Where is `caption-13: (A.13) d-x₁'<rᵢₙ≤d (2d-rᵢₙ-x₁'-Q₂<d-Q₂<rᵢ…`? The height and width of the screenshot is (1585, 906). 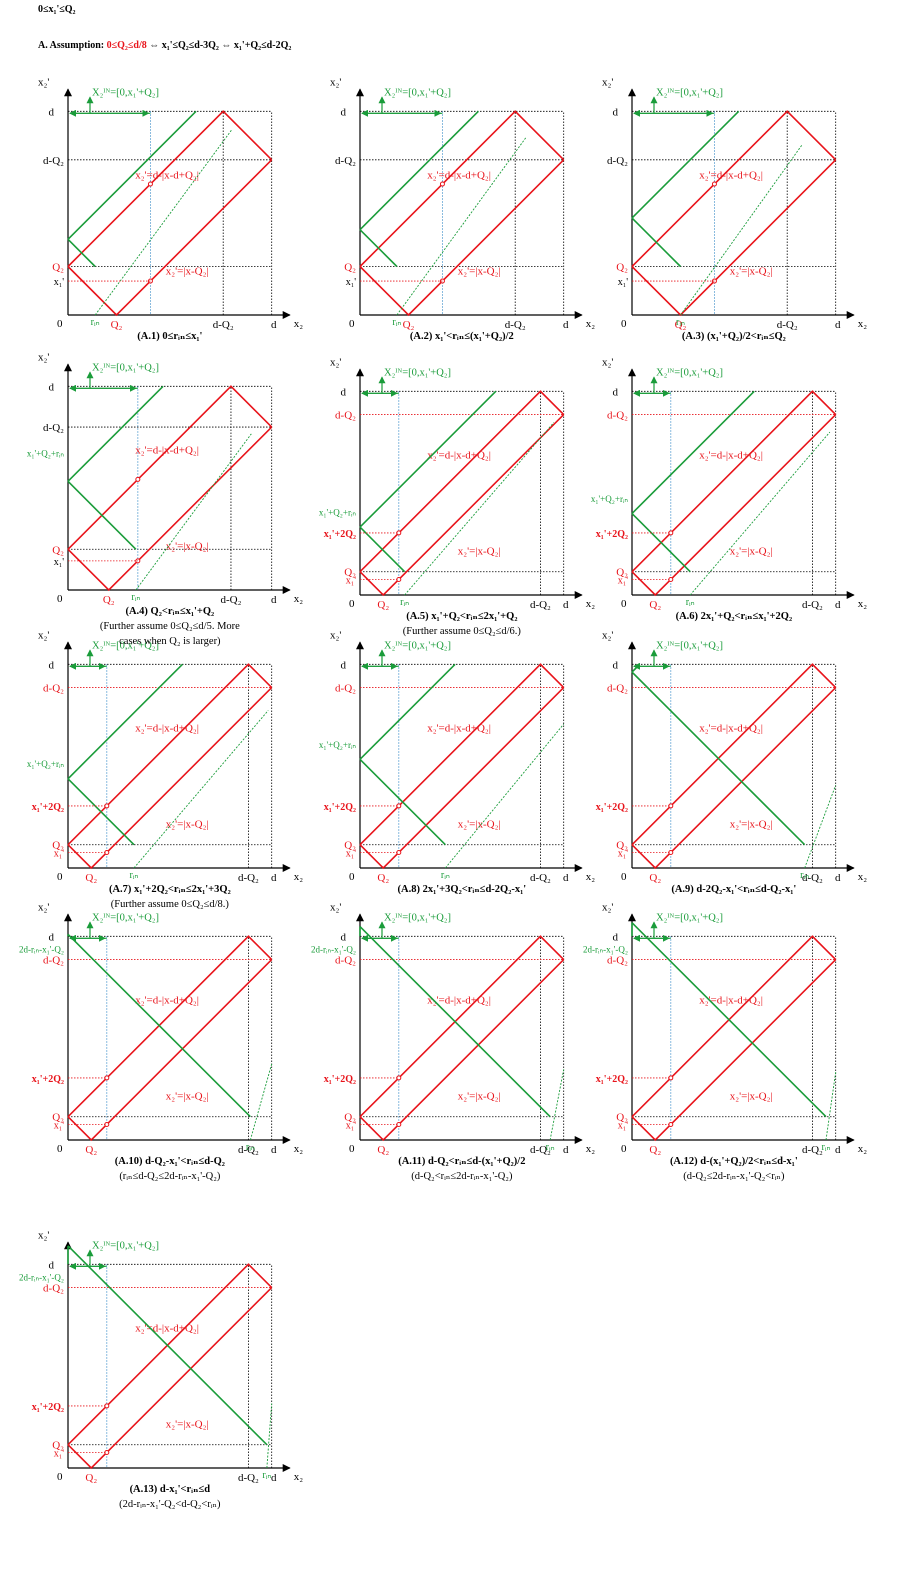 caption-13: (A.13) d-x₁'<rᵢₙ≤d (2d-rᵢₙ-x₁'-Q₂<d-Q₂<rᵢ… is located at coordinates (170, 1497).